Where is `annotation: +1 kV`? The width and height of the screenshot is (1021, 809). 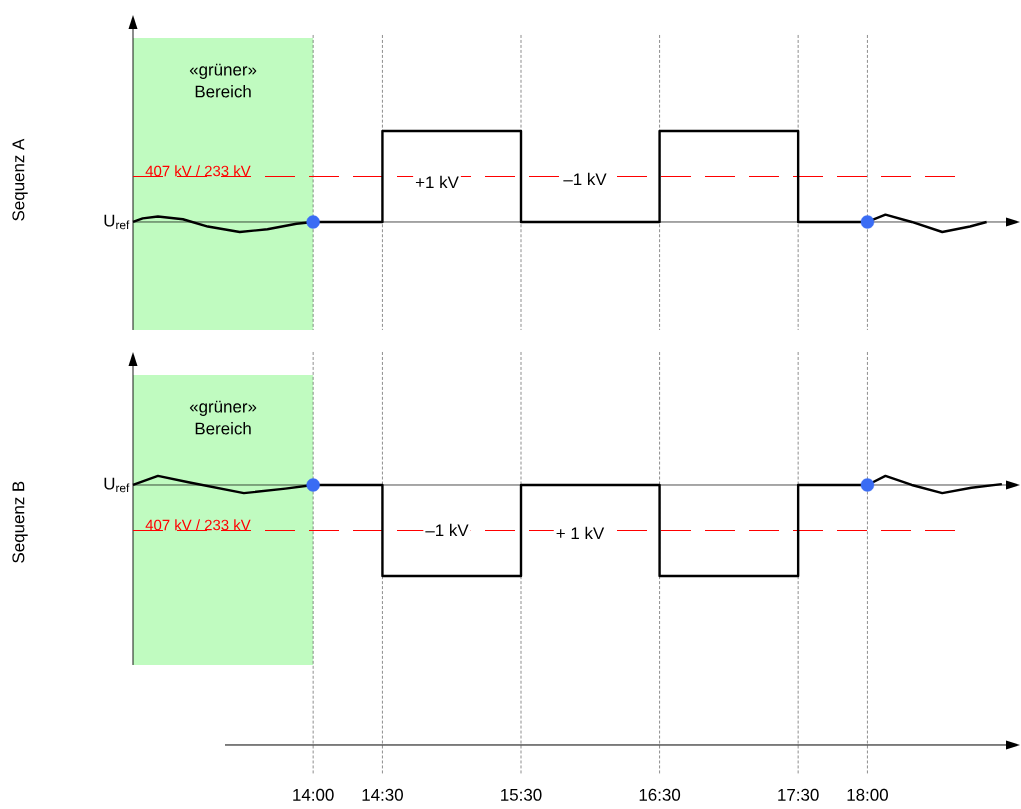 annotation: +1 kV is located at coordinates (437, 182).